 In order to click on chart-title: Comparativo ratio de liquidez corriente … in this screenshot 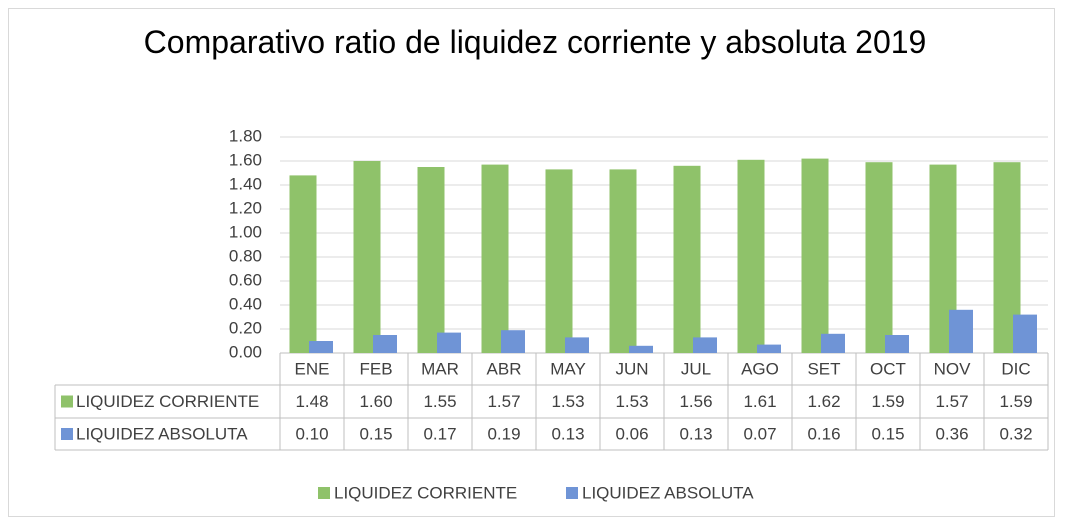, I will do `click(535, 42)`.